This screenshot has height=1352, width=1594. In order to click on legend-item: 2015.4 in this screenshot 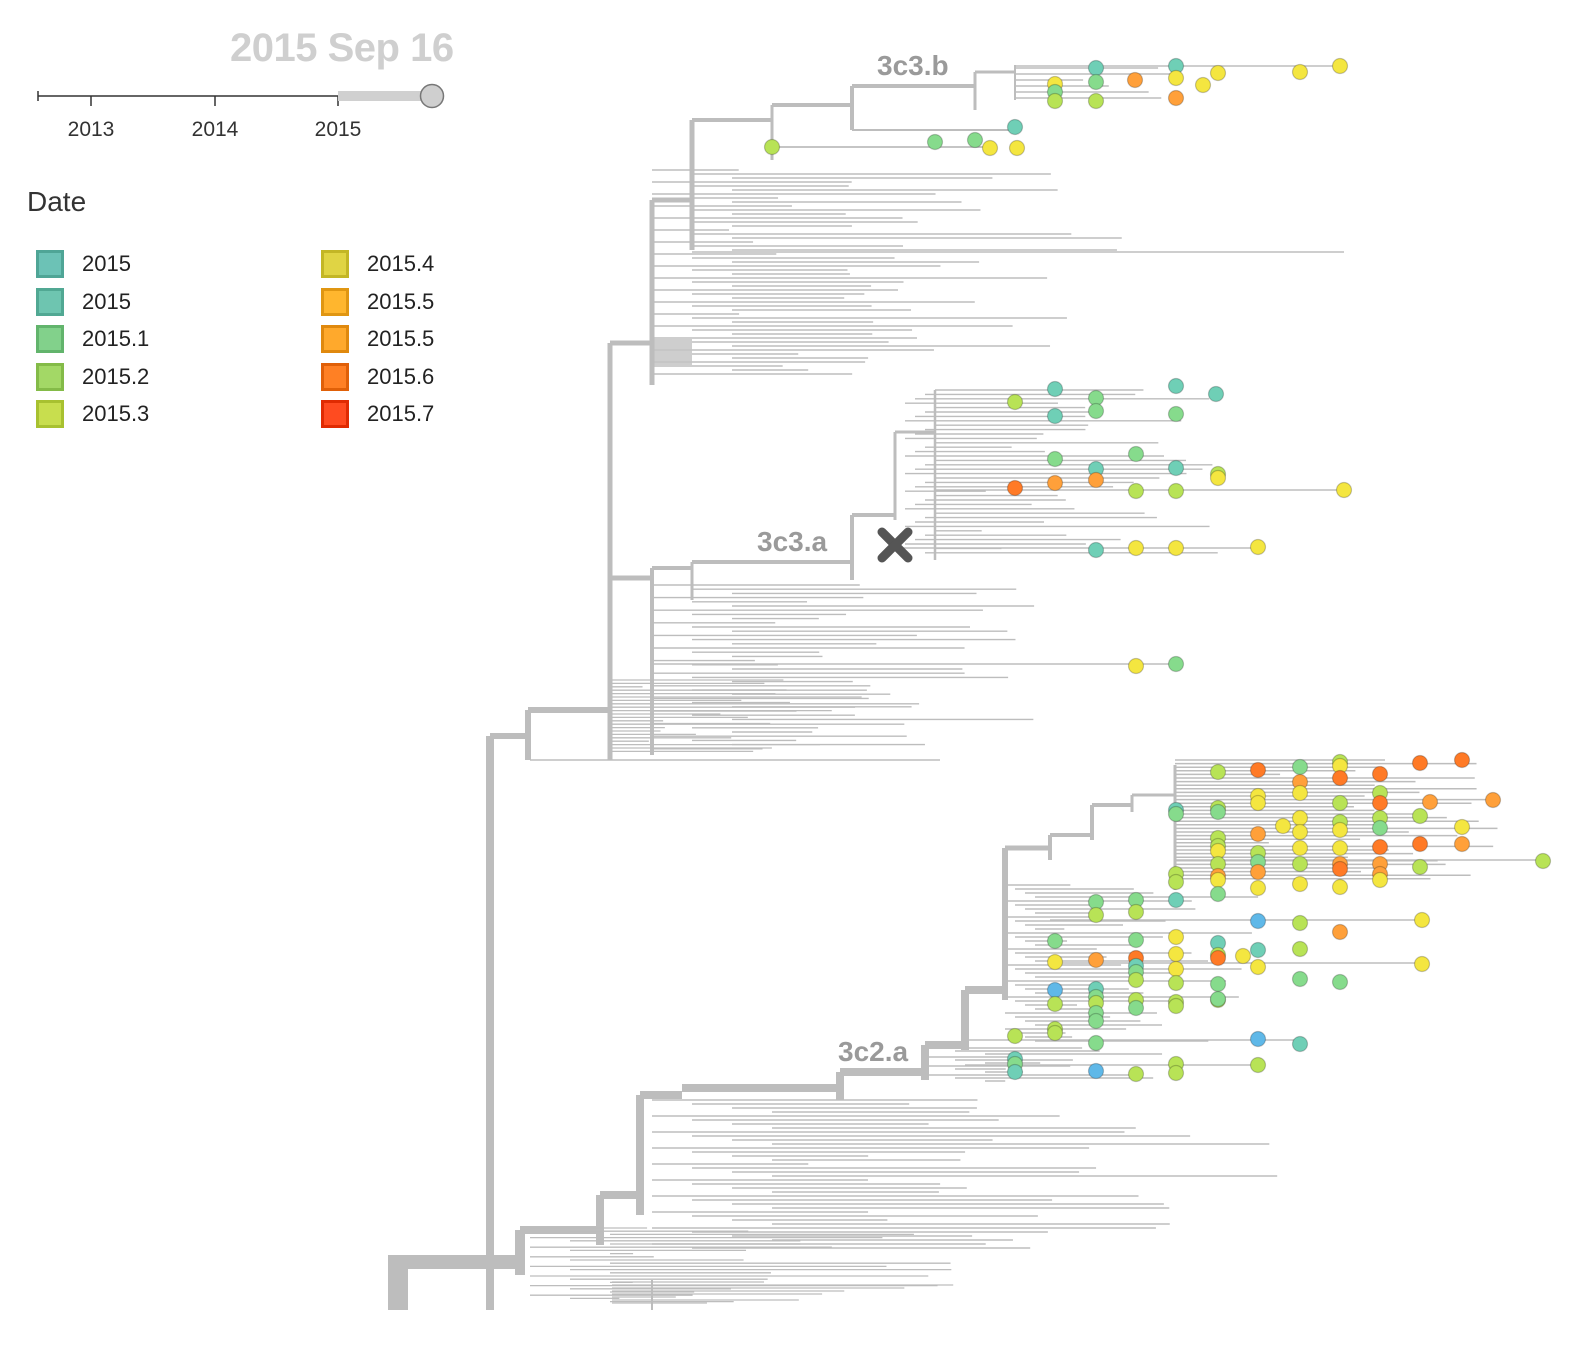, I will do `click(377, 264)`.